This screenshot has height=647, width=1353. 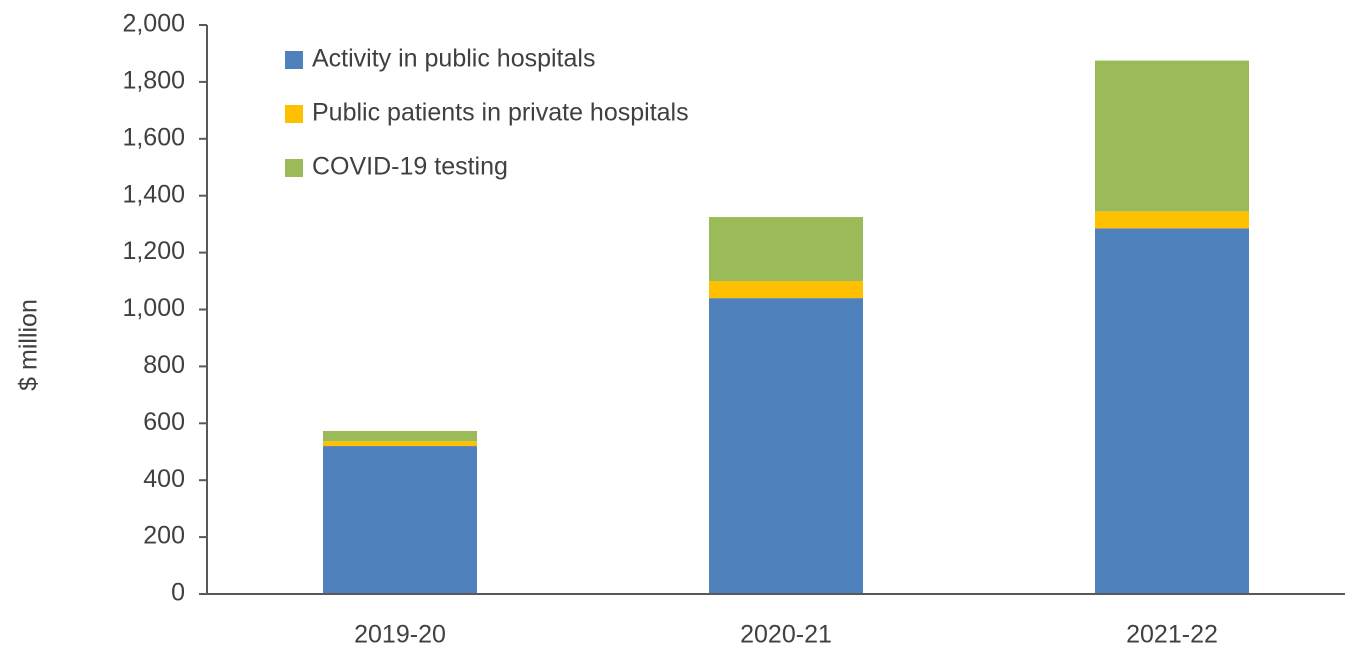 What do you see at coordinates (1172, 634) in the screenshot?
I see `x-tick-label: 2021-22` at bounding box center [1172, 634].